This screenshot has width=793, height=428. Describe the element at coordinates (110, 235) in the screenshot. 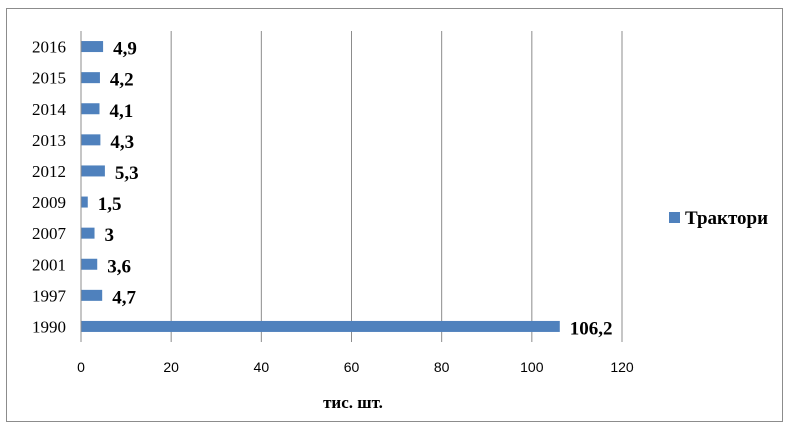

I see `data-label: 3` at that location.